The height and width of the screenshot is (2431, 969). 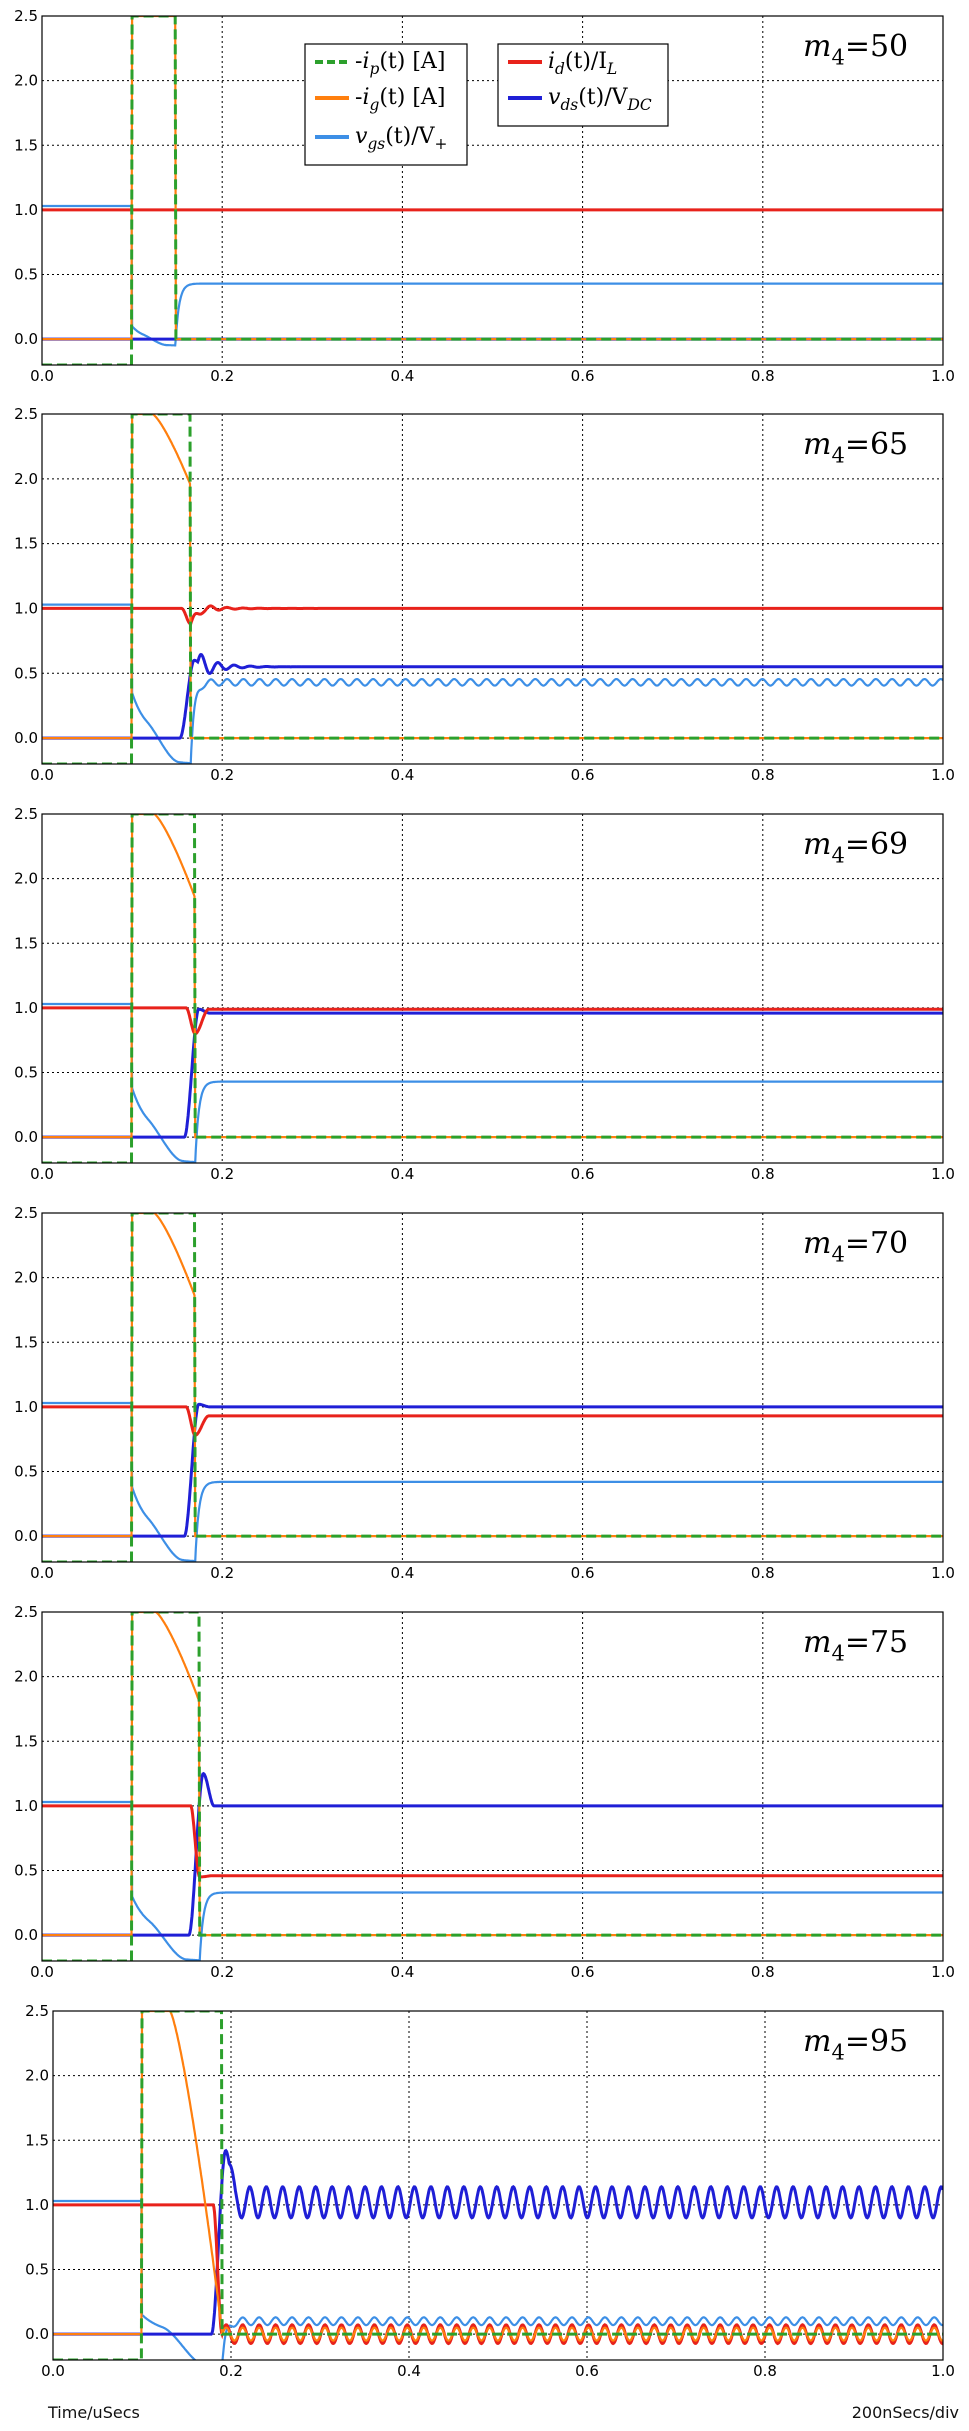 What do you see at coordinates (94, 2412) in the screenshot?
I see `x-axis-label: Time/uSecs` at bounding box center [94, 2412].